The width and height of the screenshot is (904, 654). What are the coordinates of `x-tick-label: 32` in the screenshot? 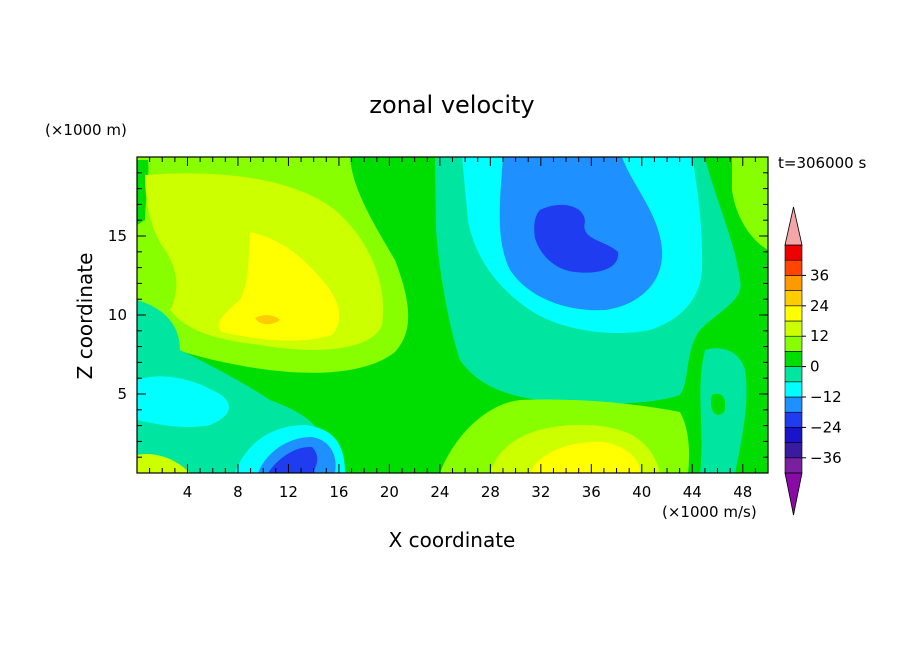 It's located at (540, 492).